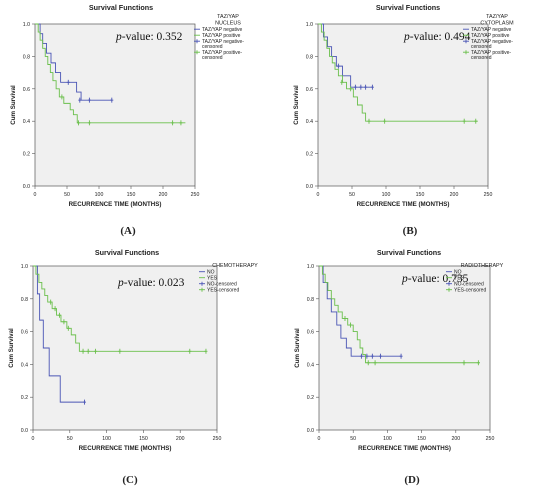  What do you see at coordinates (115, 105) in the screenshot?
I see `plot-area` at bounding box center [115, 105].